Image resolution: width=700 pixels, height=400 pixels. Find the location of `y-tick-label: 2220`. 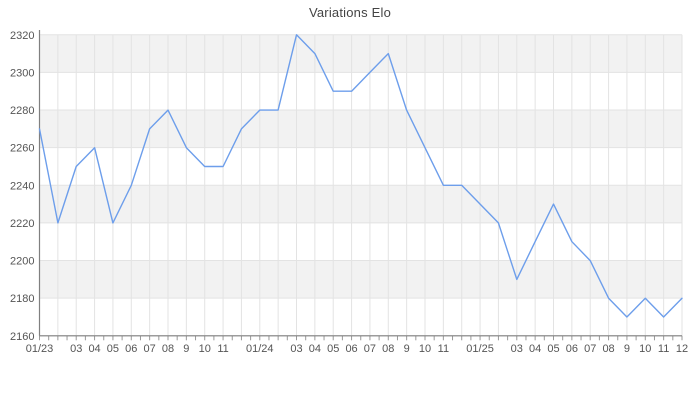

y-tick-label: 2220 is located at coordinates (22, 224).